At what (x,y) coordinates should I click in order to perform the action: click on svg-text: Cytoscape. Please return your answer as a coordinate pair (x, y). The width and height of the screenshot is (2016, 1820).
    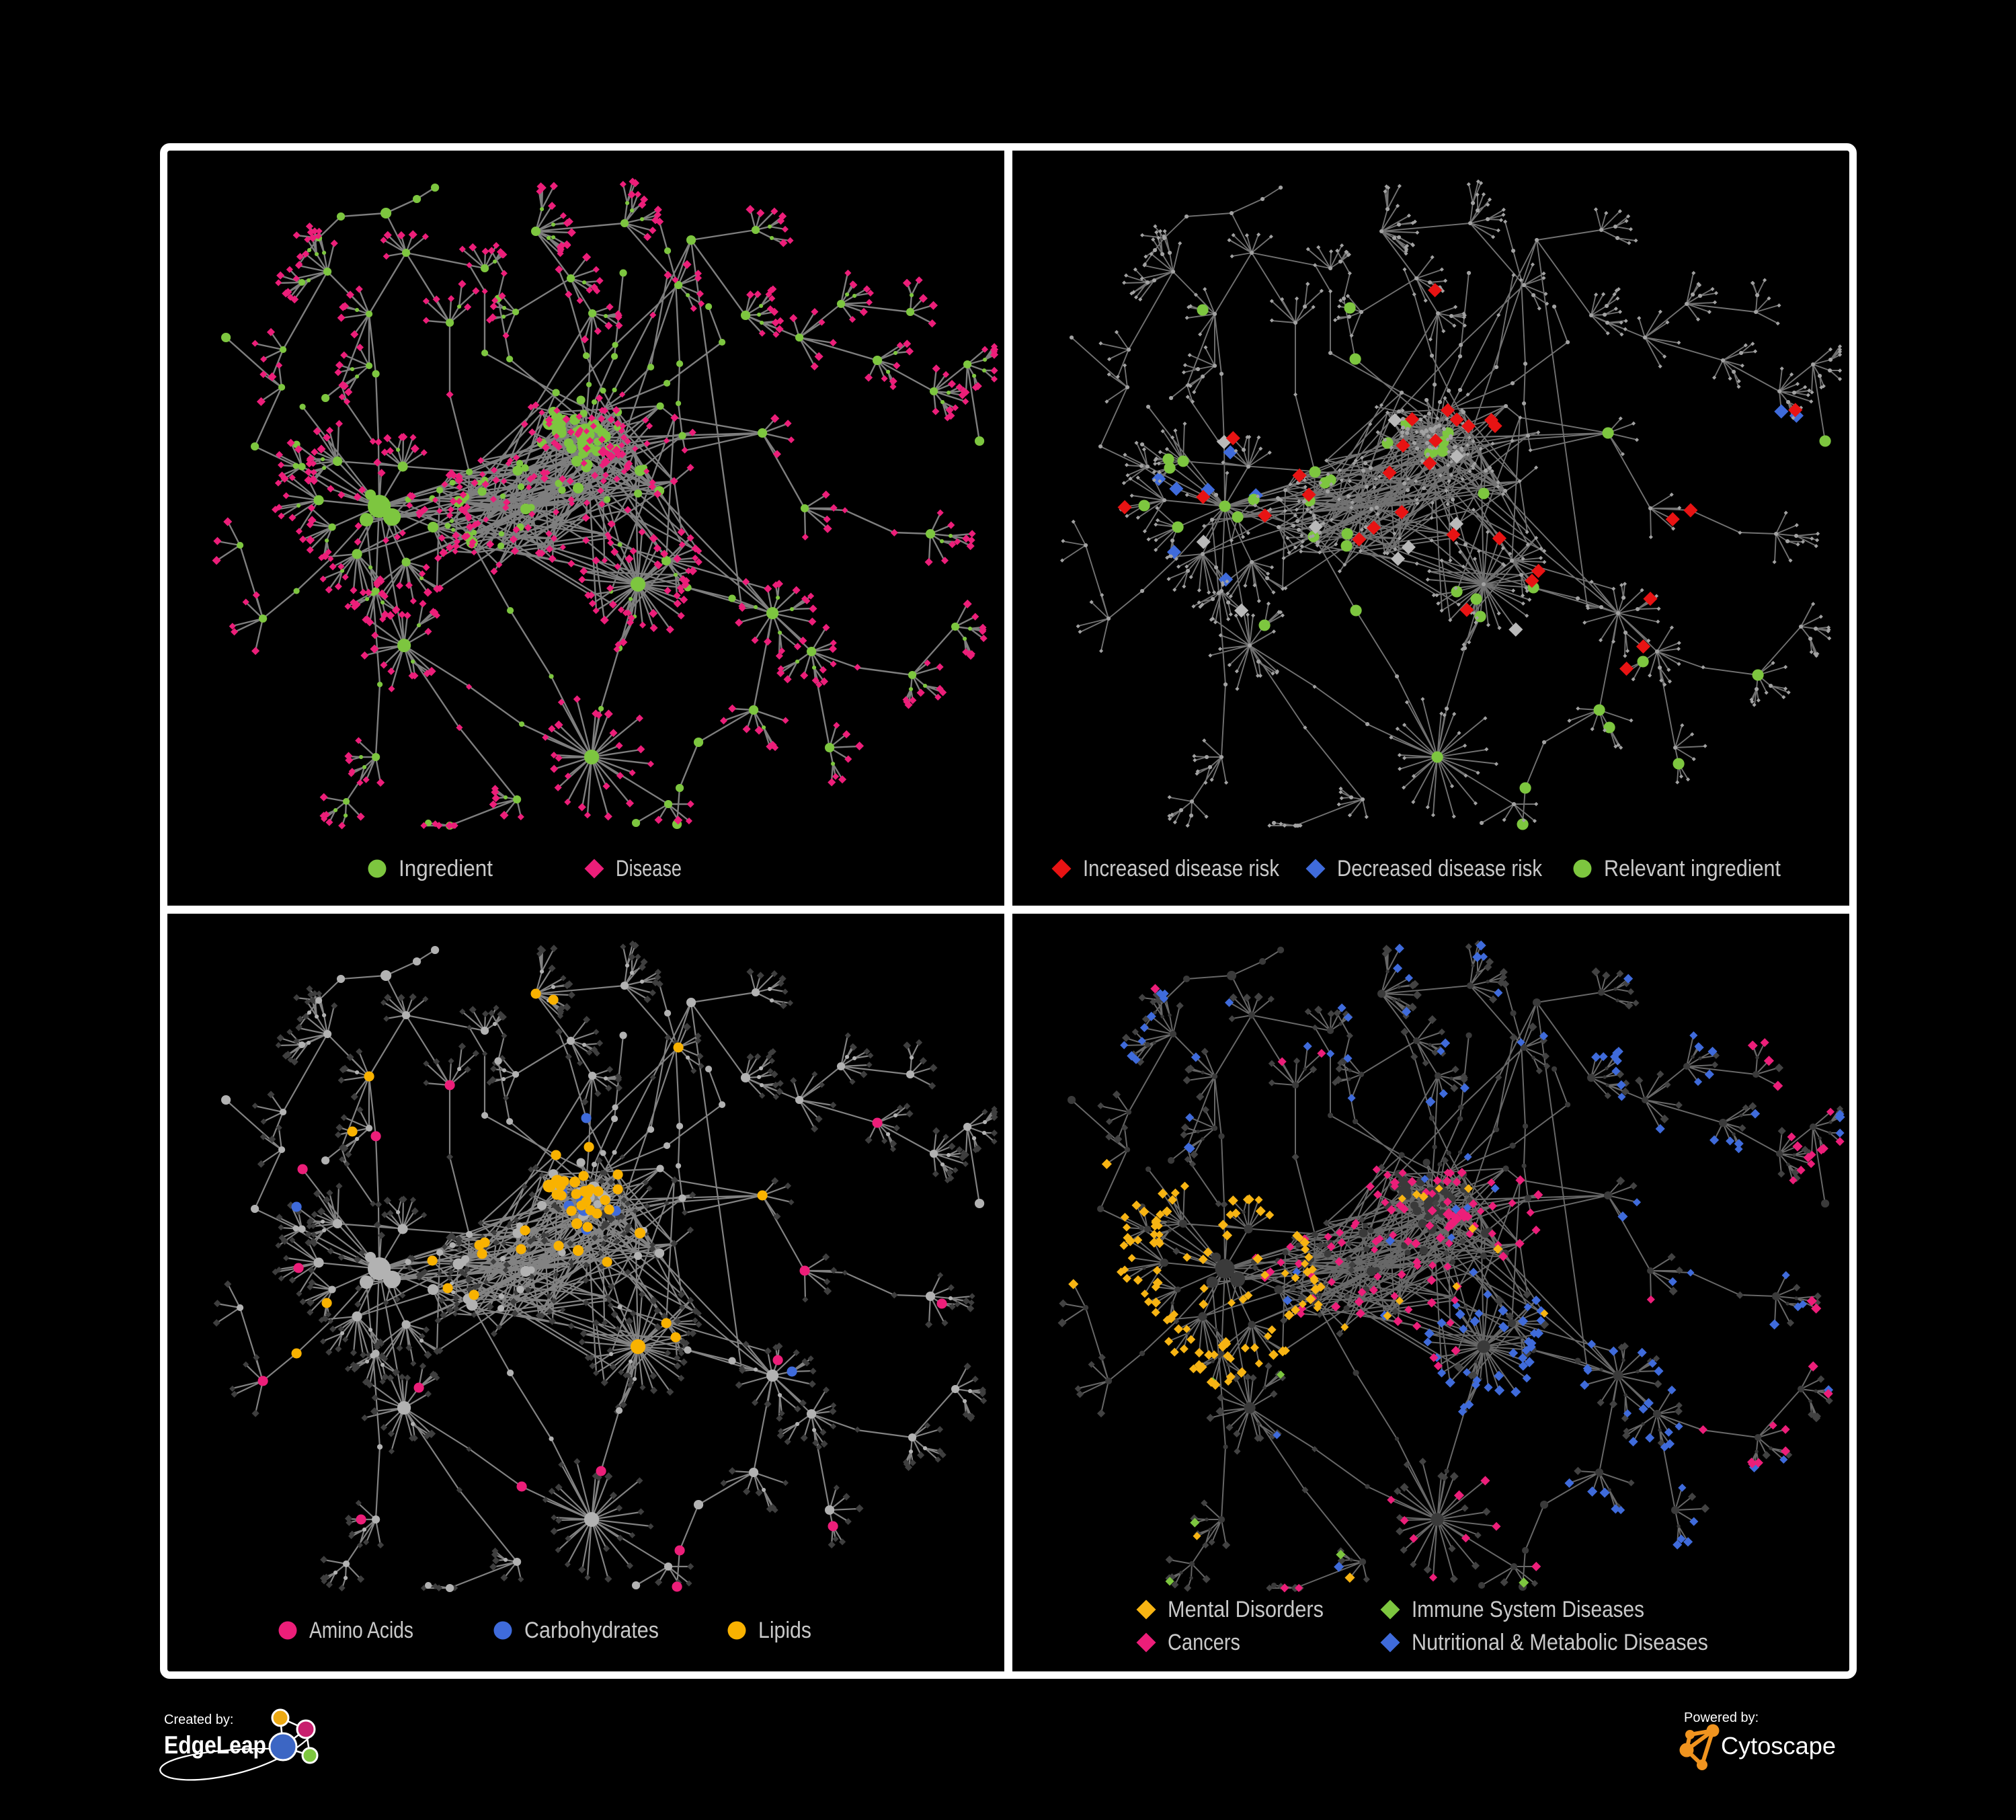
    Looking at the image, I should click on (1778, 1745).